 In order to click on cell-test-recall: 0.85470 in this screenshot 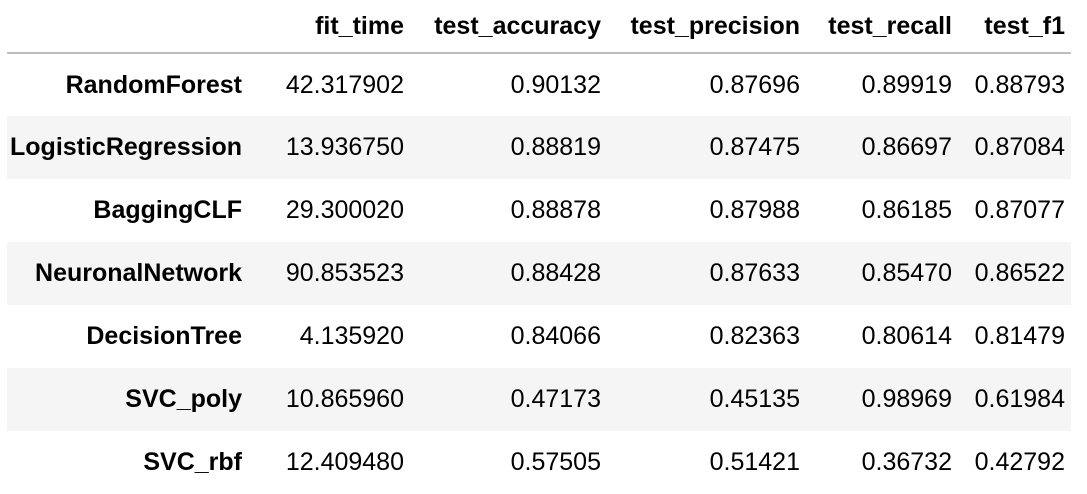, I will do `click(906, 273)`.